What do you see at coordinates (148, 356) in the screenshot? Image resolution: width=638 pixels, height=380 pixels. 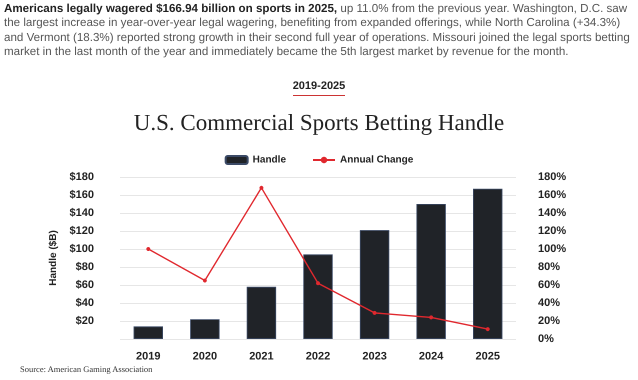 I see `x-tick-label: 2019` at bounding box center [148, 356].